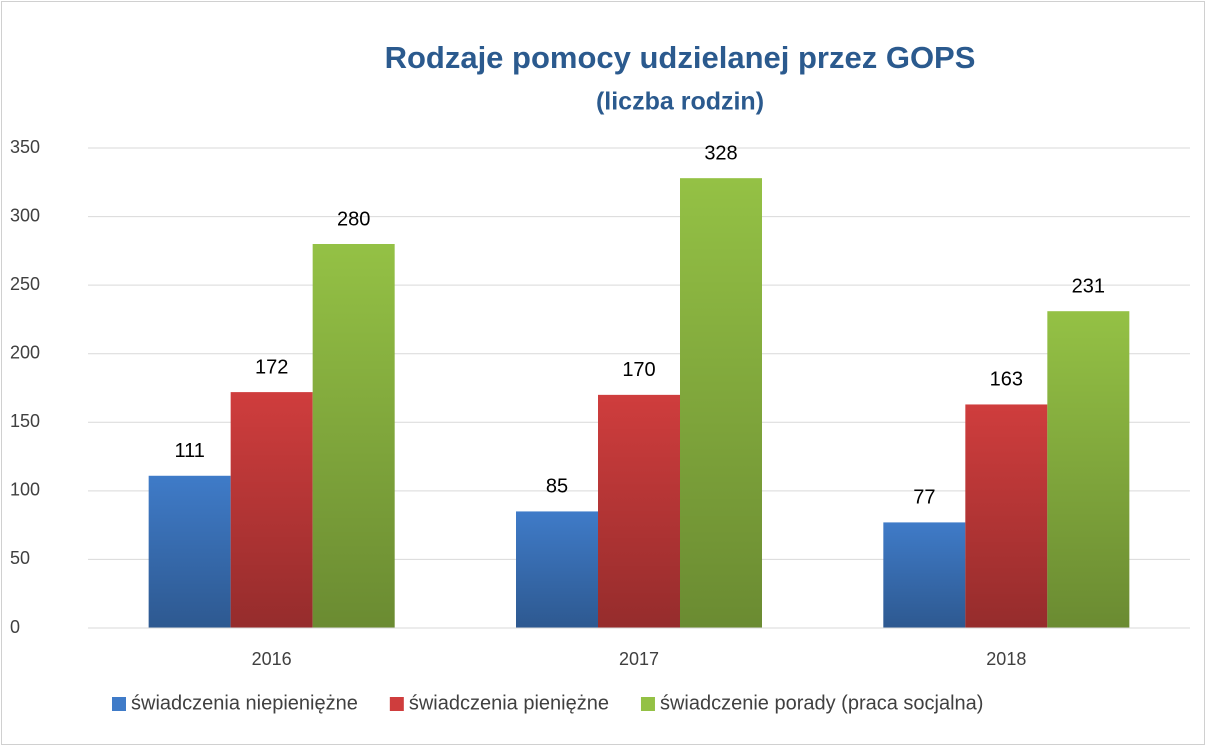 Image resolution: width=1206 pixels, height=746 pixels. What do you see at coordinates (271, 367) in the screenshot?
I see `data-label: 172` at bounding box center [271, 367].